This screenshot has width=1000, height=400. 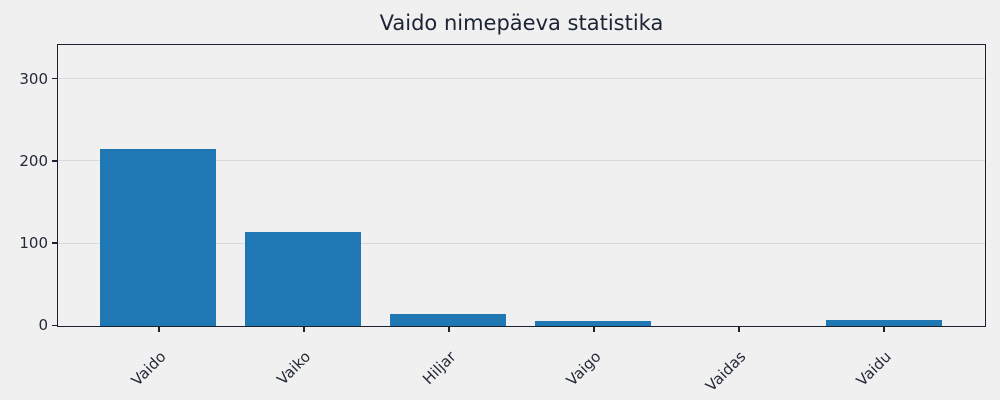 I want to click on bar-hiljar, so click(x=448, y=319).